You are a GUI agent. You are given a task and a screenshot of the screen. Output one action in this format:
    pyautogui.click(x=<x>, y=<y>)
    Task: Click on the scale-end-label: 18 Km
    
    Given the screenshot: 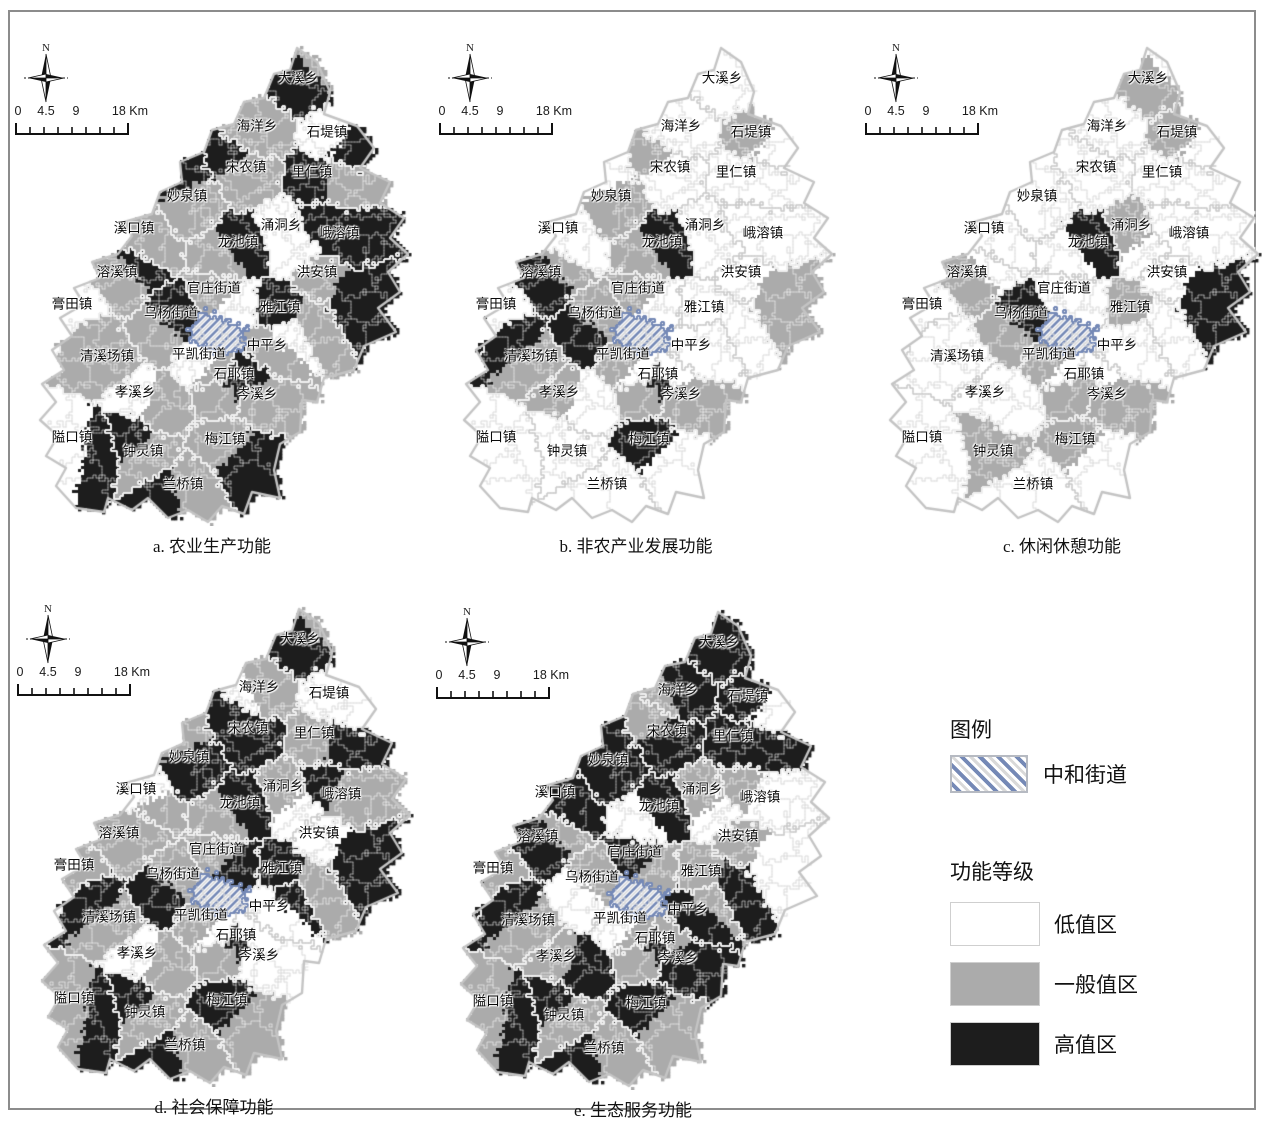 What is the action you would take?
    pyautogui.click(x=551, y=675)
    